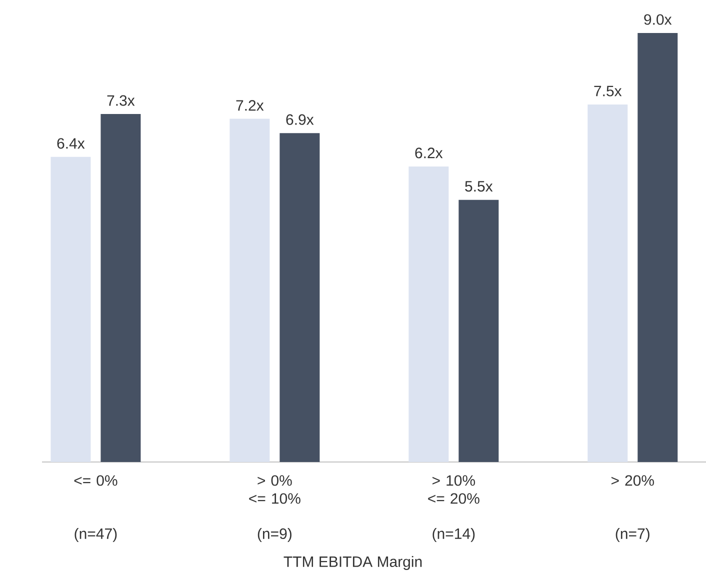 This screenshot has width=706, height=577. I want to click on text: (n=9), so click(275, 535).